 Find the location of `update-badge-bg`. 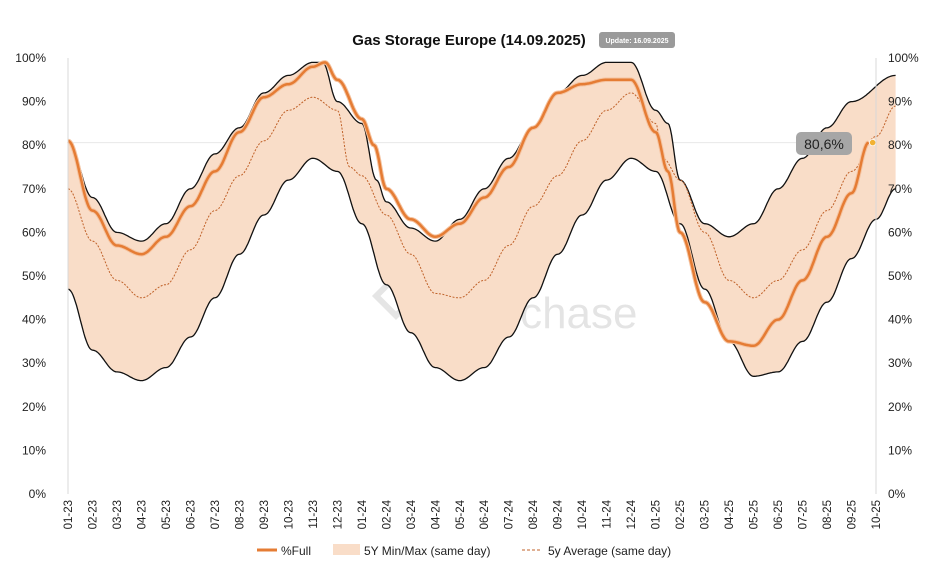

update-badge-bg is located at coordinates (637, 40).